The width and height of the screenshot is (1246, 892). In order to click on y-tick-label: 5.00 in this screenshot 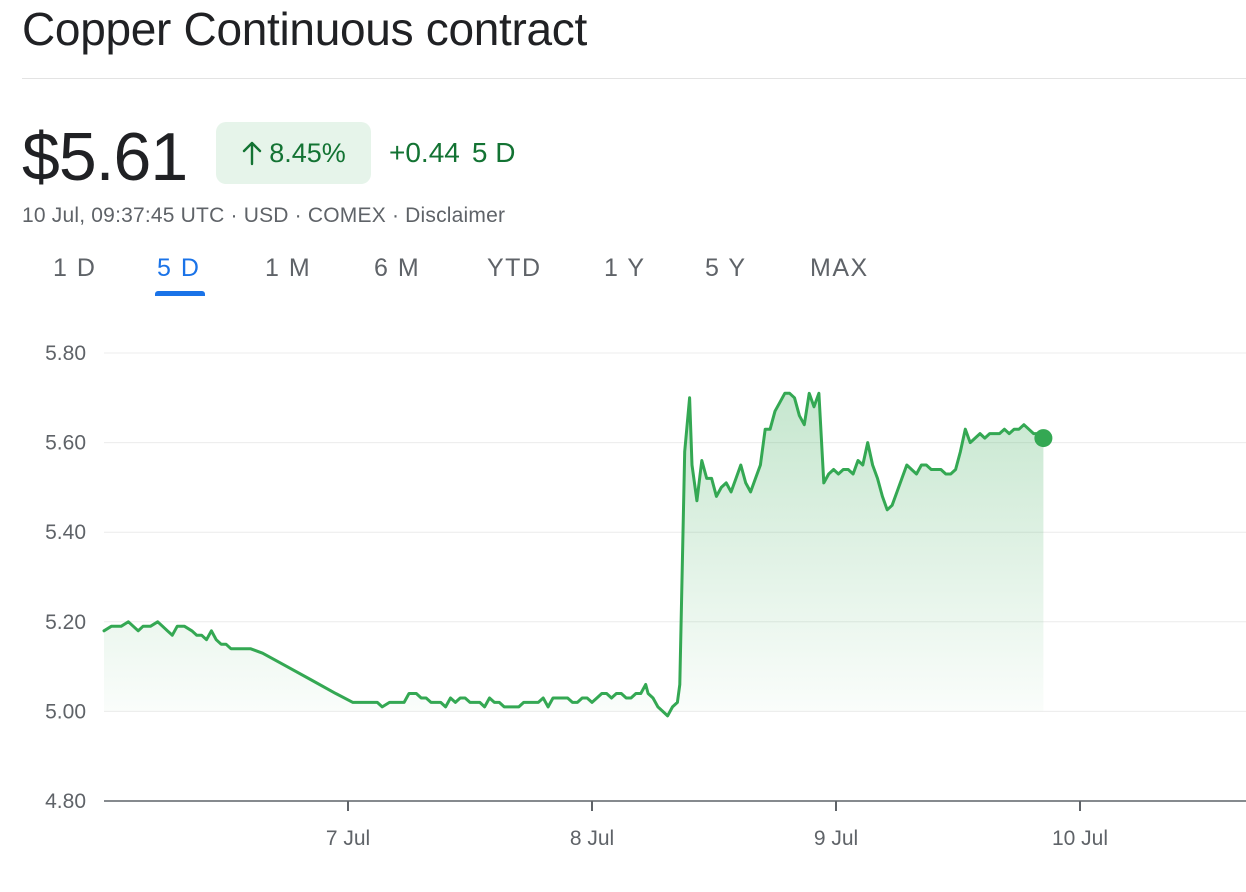, I will do `click(65, 711)`.